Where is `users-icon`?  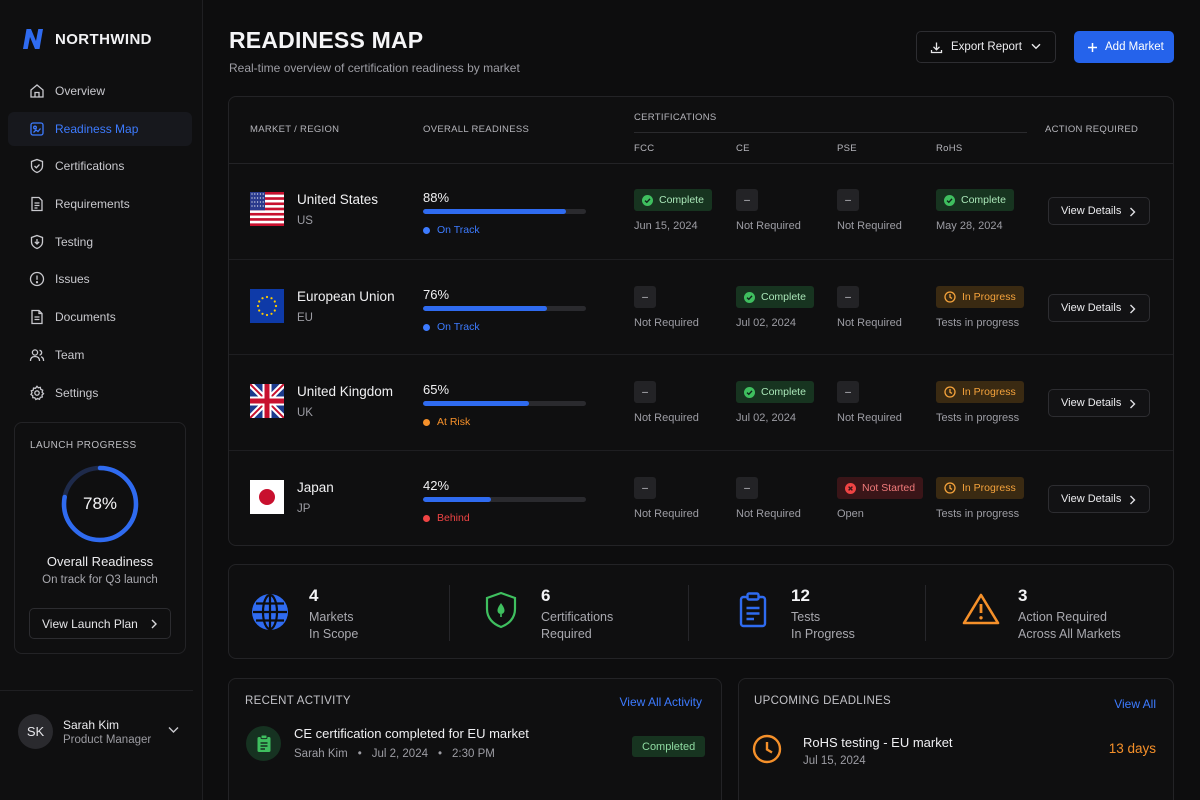 users-icon is located at coordinates (37, 355).